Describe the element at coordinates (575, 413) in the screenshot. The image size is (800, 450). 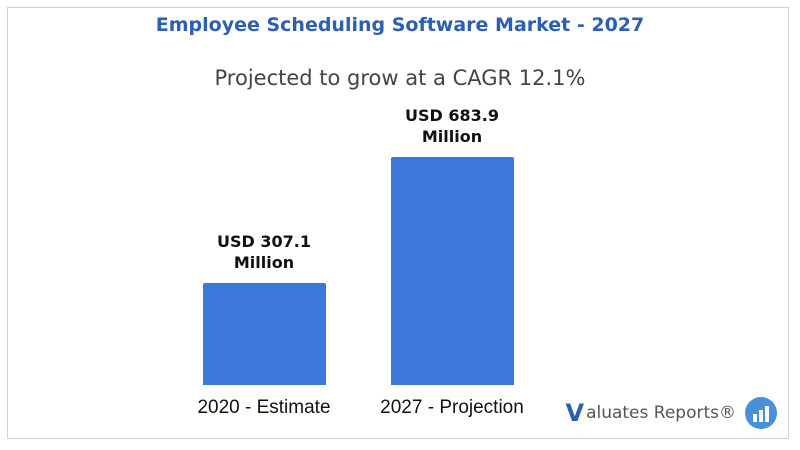
I see `brand-initial: V` at that location.